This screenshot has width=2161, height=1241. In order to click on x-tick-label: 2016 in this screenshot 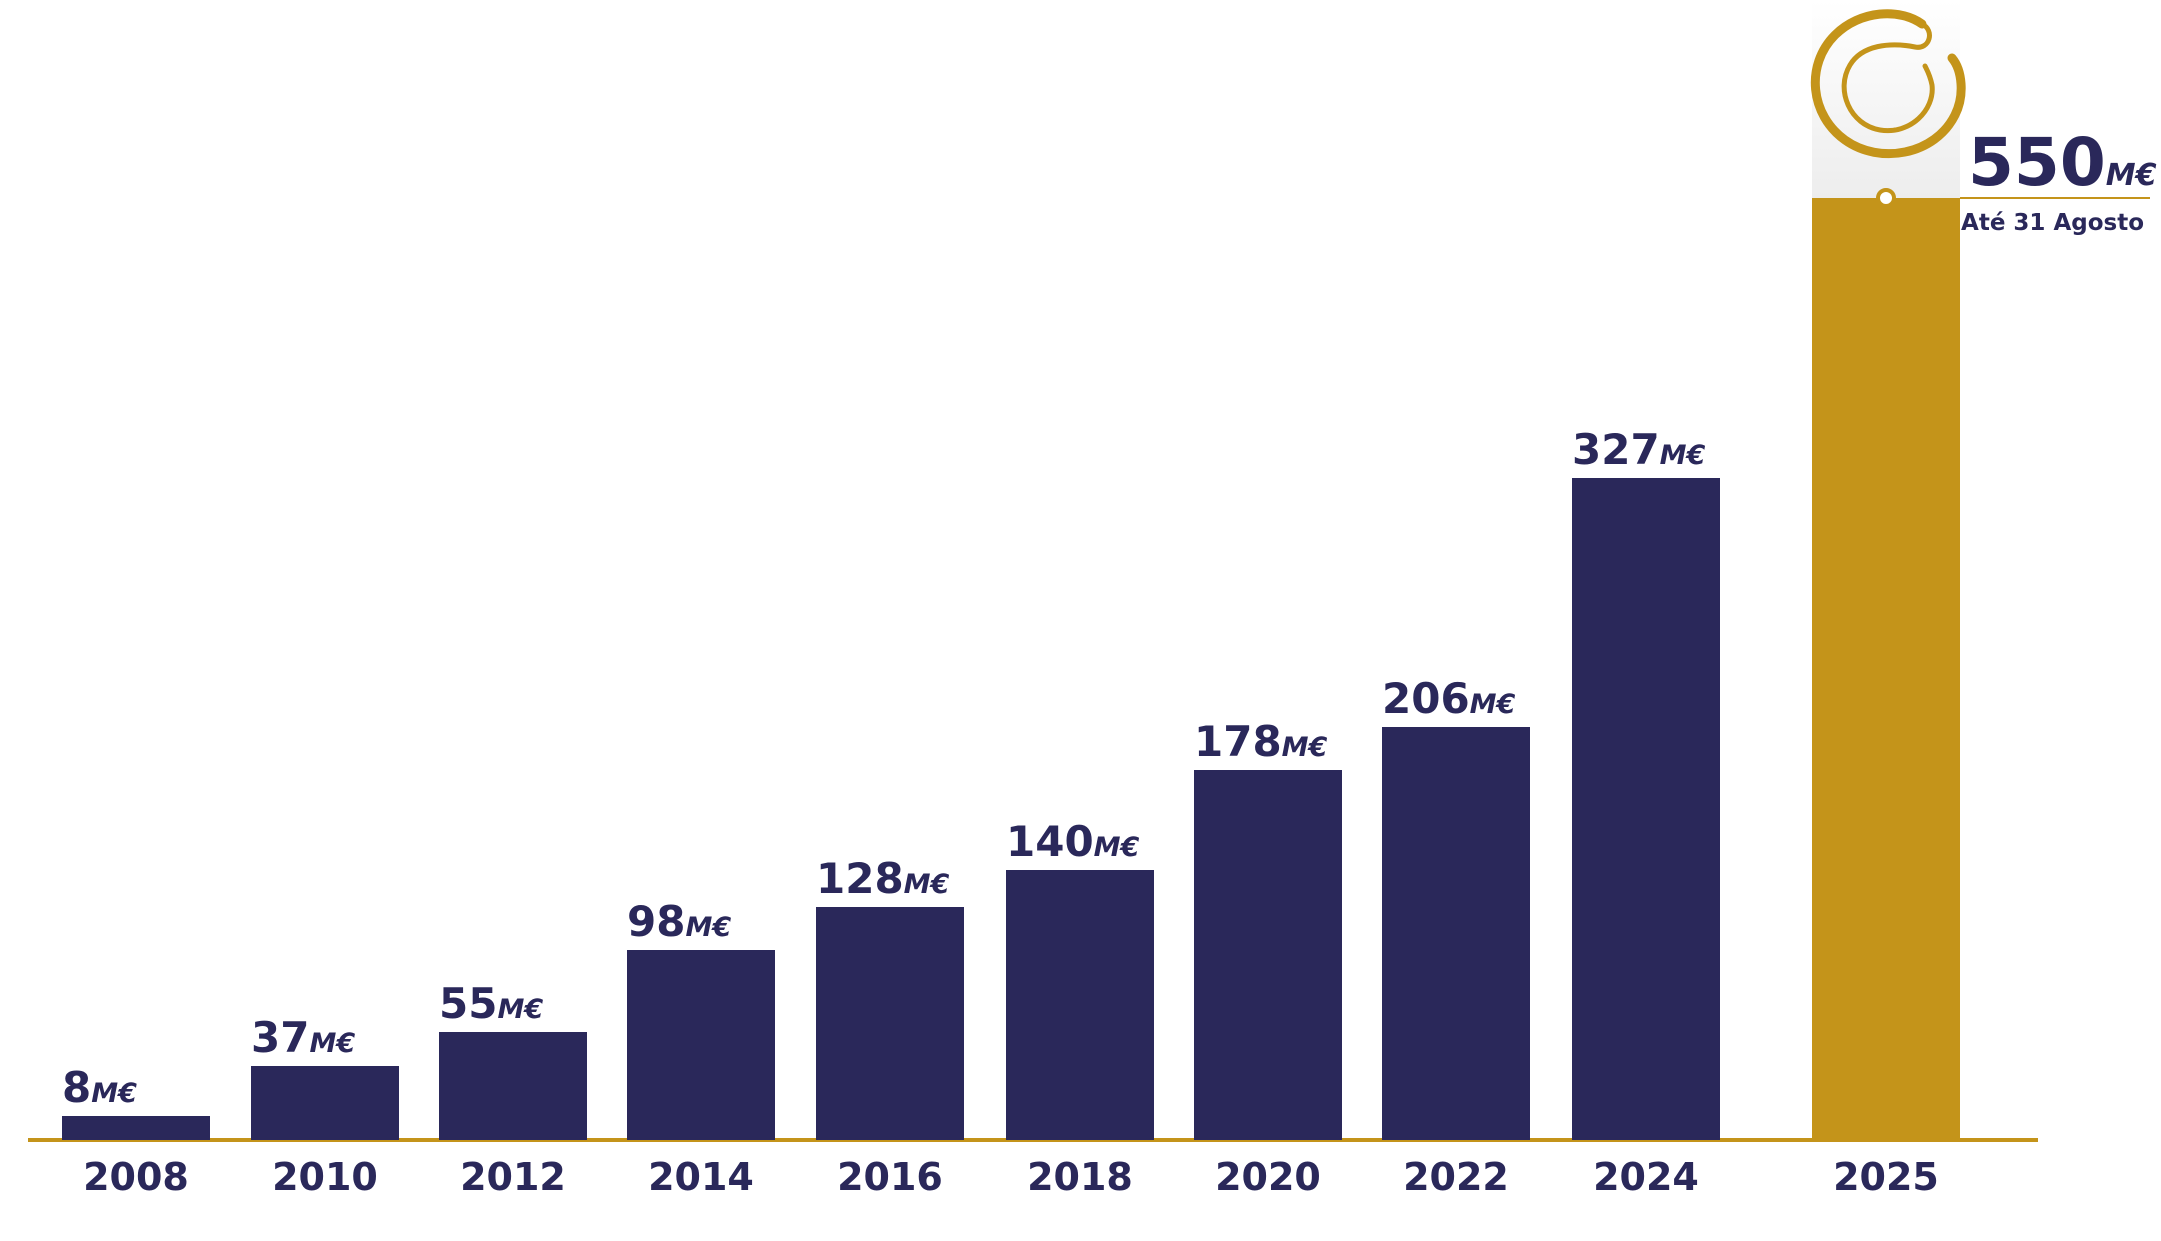, I will do `click(890, 1177)`.